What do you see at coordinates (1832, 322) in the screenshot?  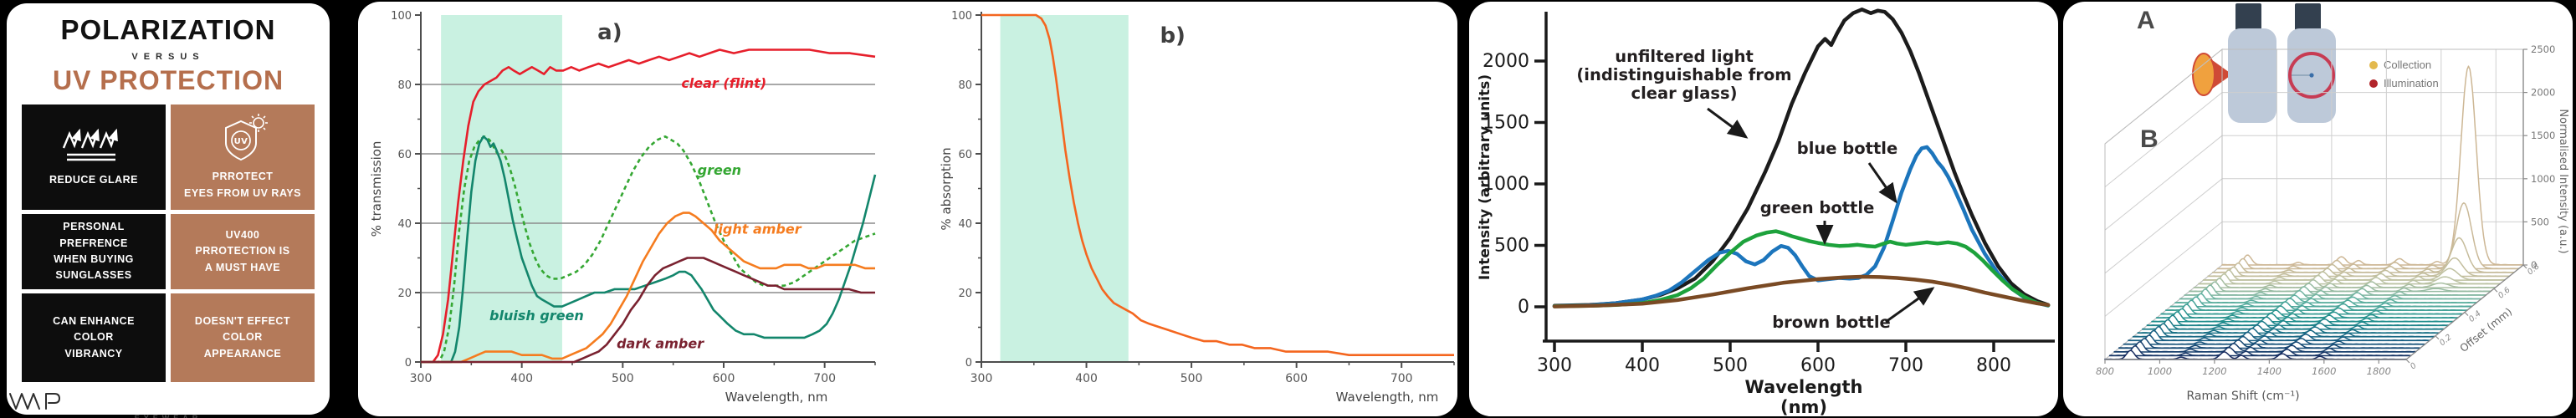 I see `brown-bottle-label: brown bottle` at bounding box center [1832, 322].